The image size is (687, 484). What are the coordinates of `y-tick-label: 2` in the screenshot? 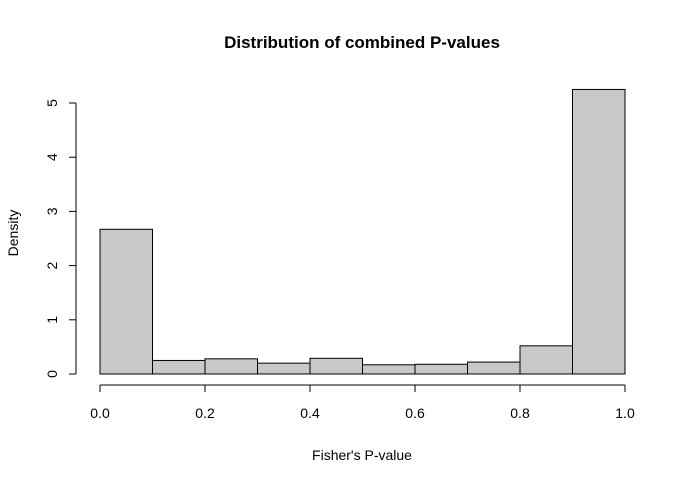 It's located at (52, 265).